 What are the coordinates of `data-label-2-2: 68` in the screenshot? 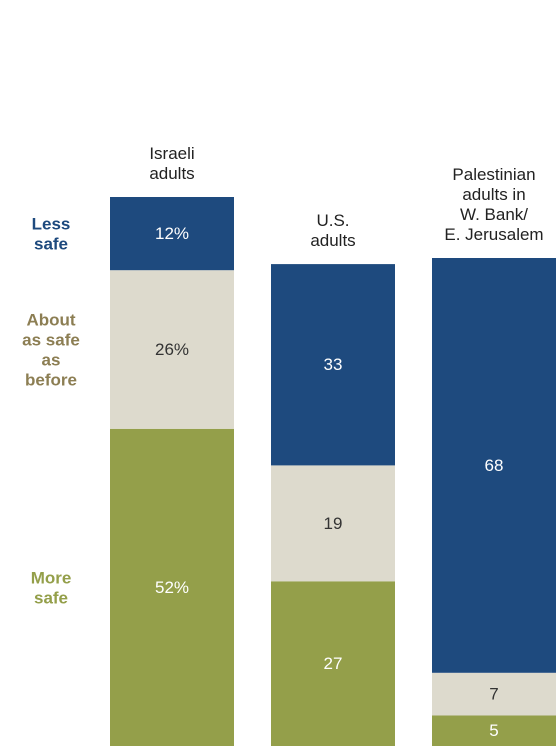 It's located at (494, 465).